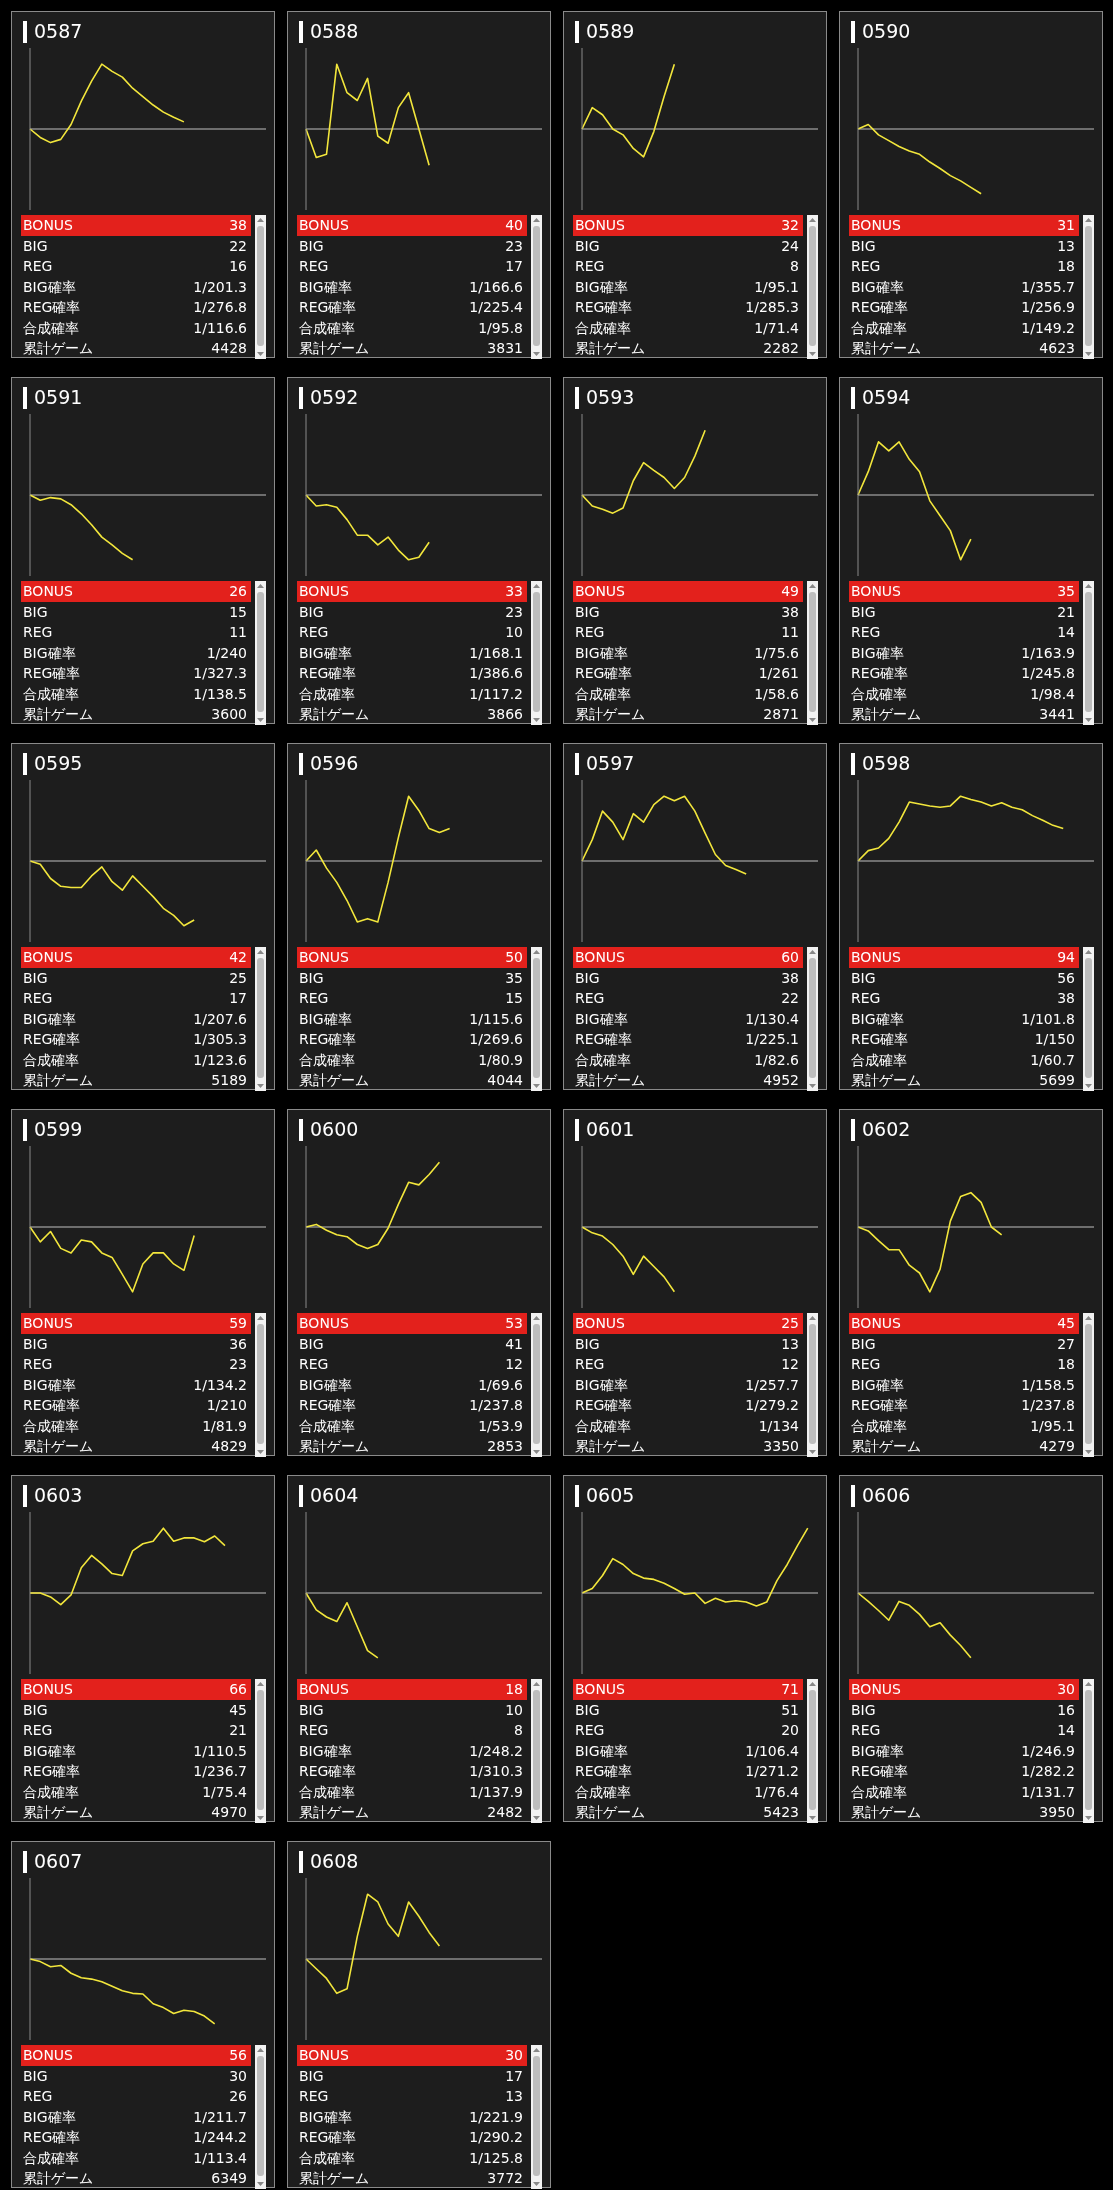 The image size is (1113, 2190). I want to click on text: 1/240, so click(226, 653).